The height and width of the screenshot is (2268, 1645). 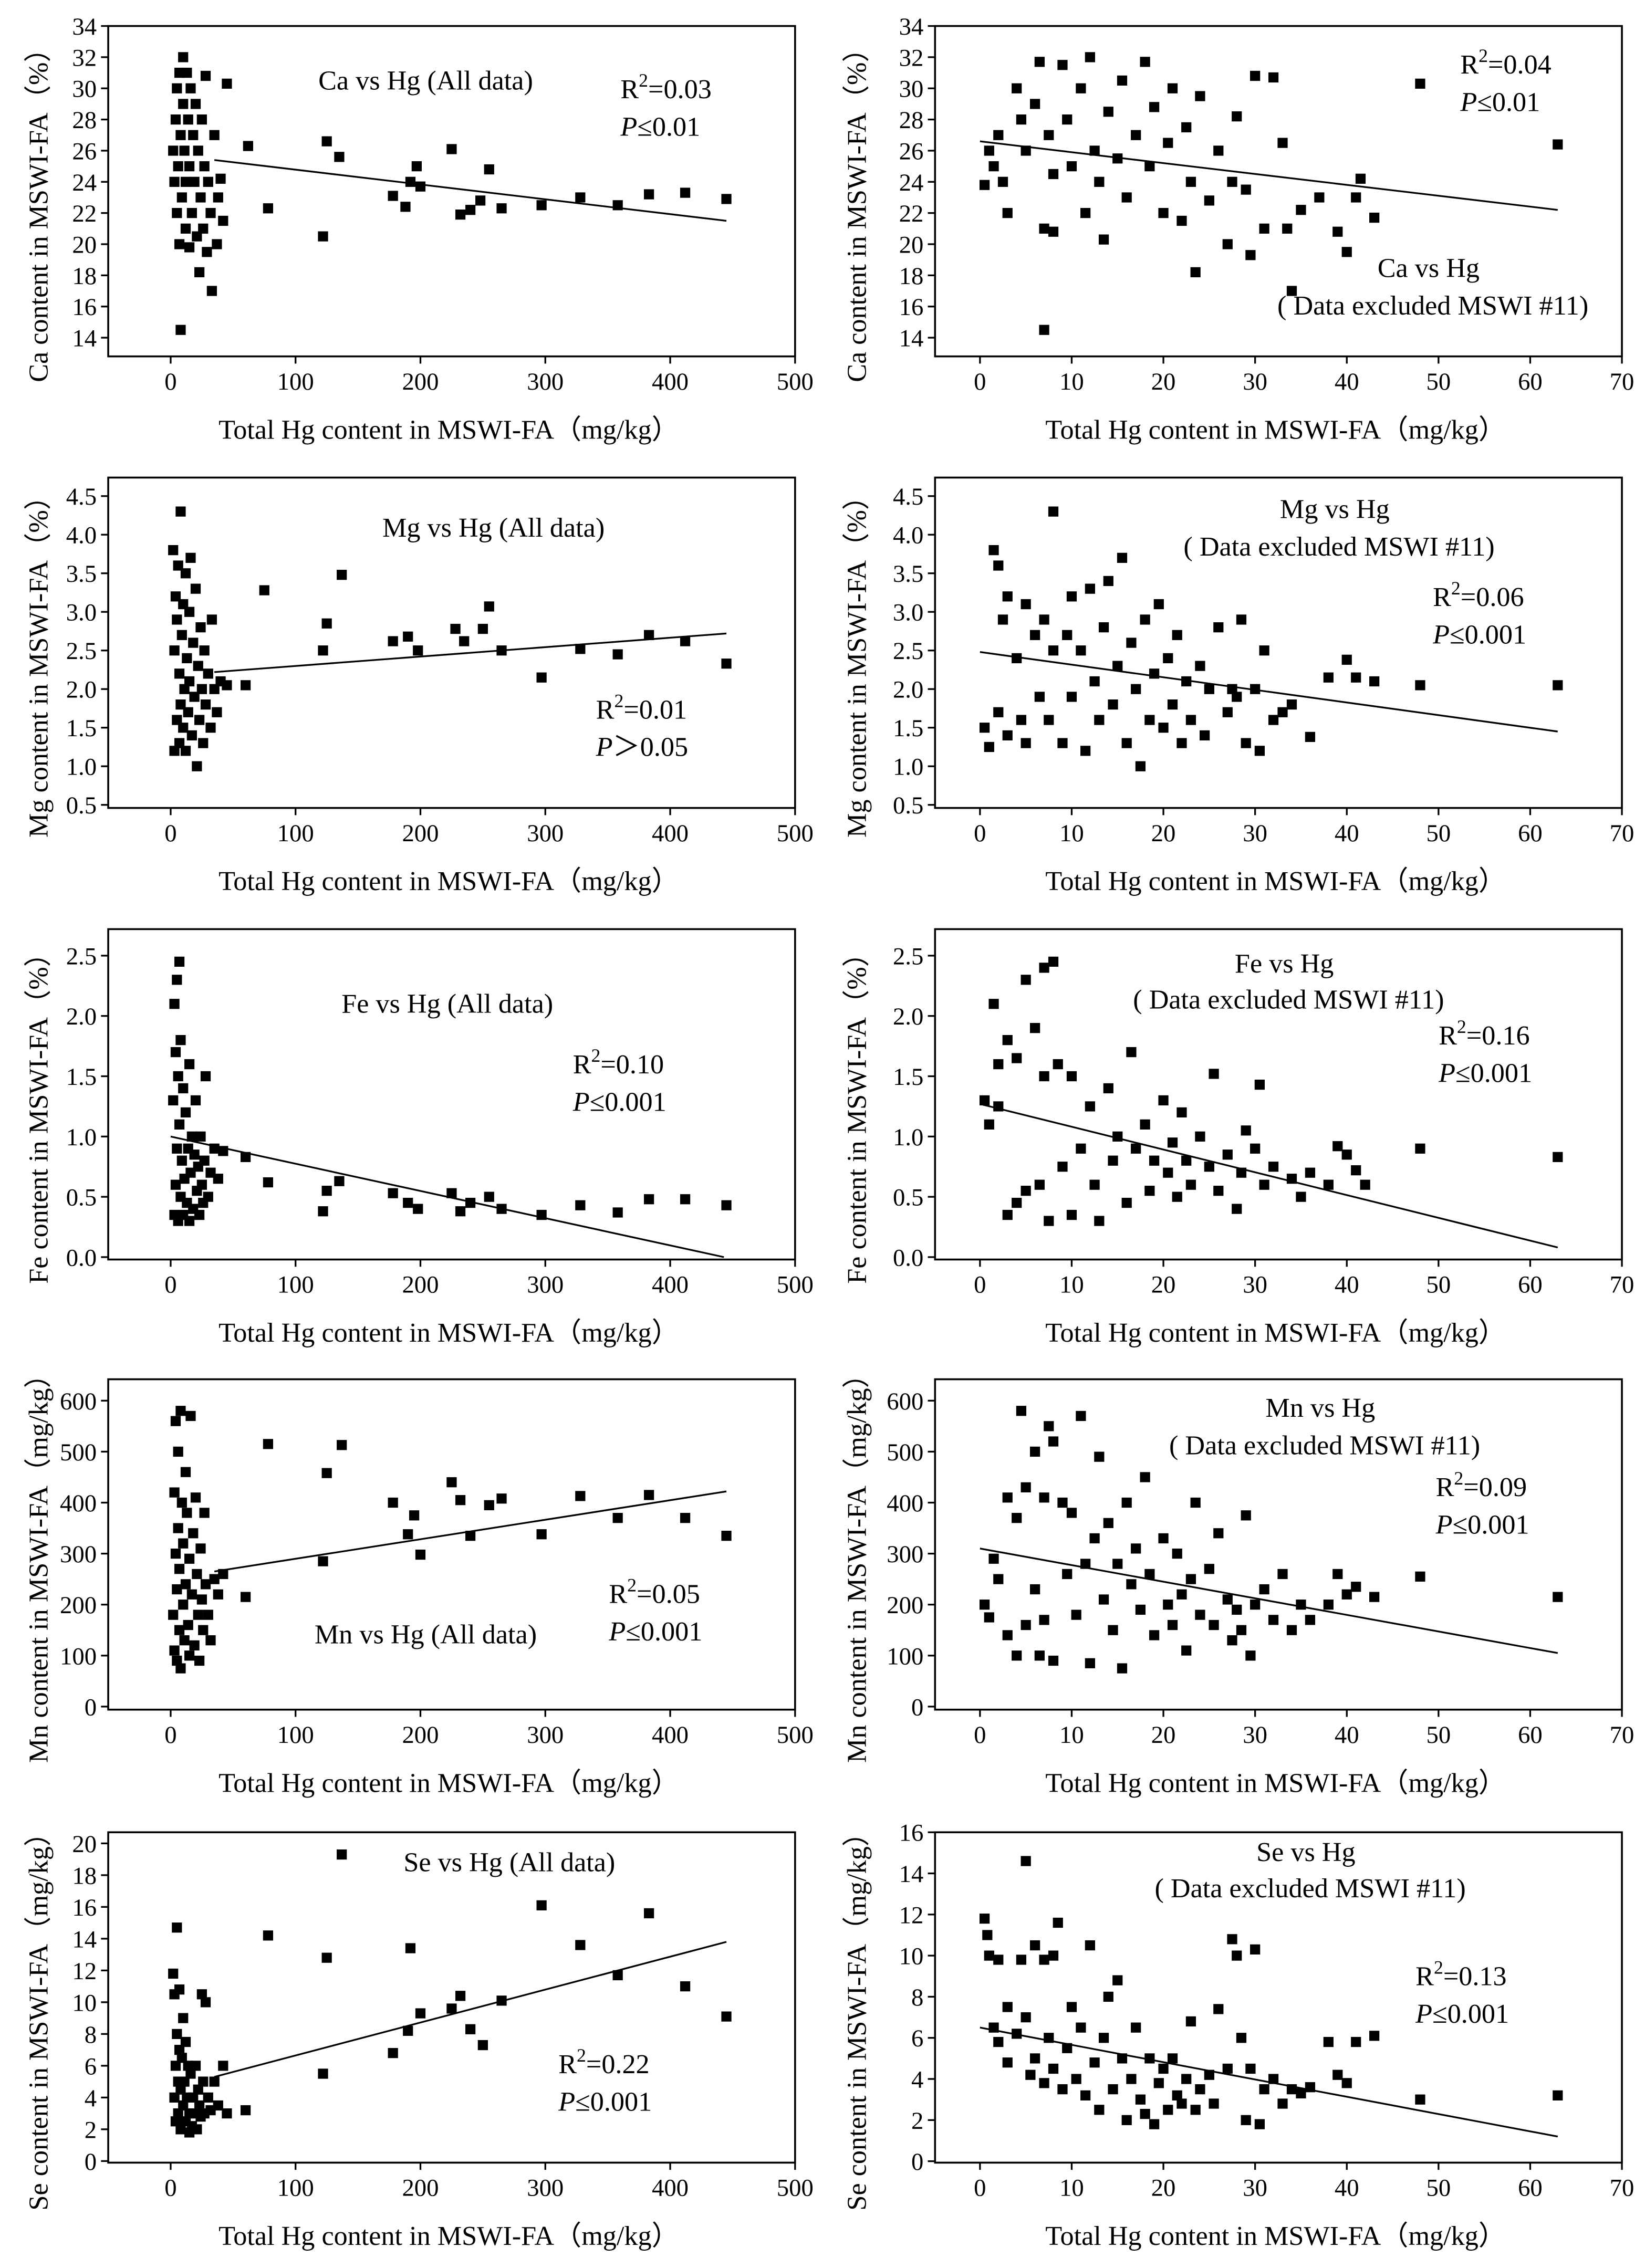 What do you see at coordinates (1495, 1487) in the screenshot?
I see `r-squared-value: =0.09` at bounding box center [1495, 1487].